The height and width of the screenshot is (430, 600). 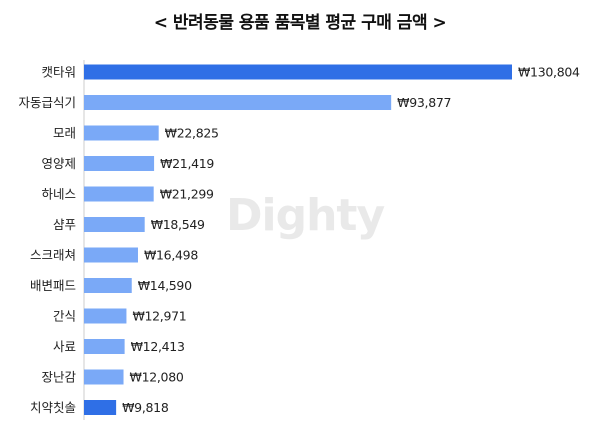 What do you see at coordinates (64, 224) in the screenshot?
I see `category-label-5: 샴푸` at bounding box center [64, 224].